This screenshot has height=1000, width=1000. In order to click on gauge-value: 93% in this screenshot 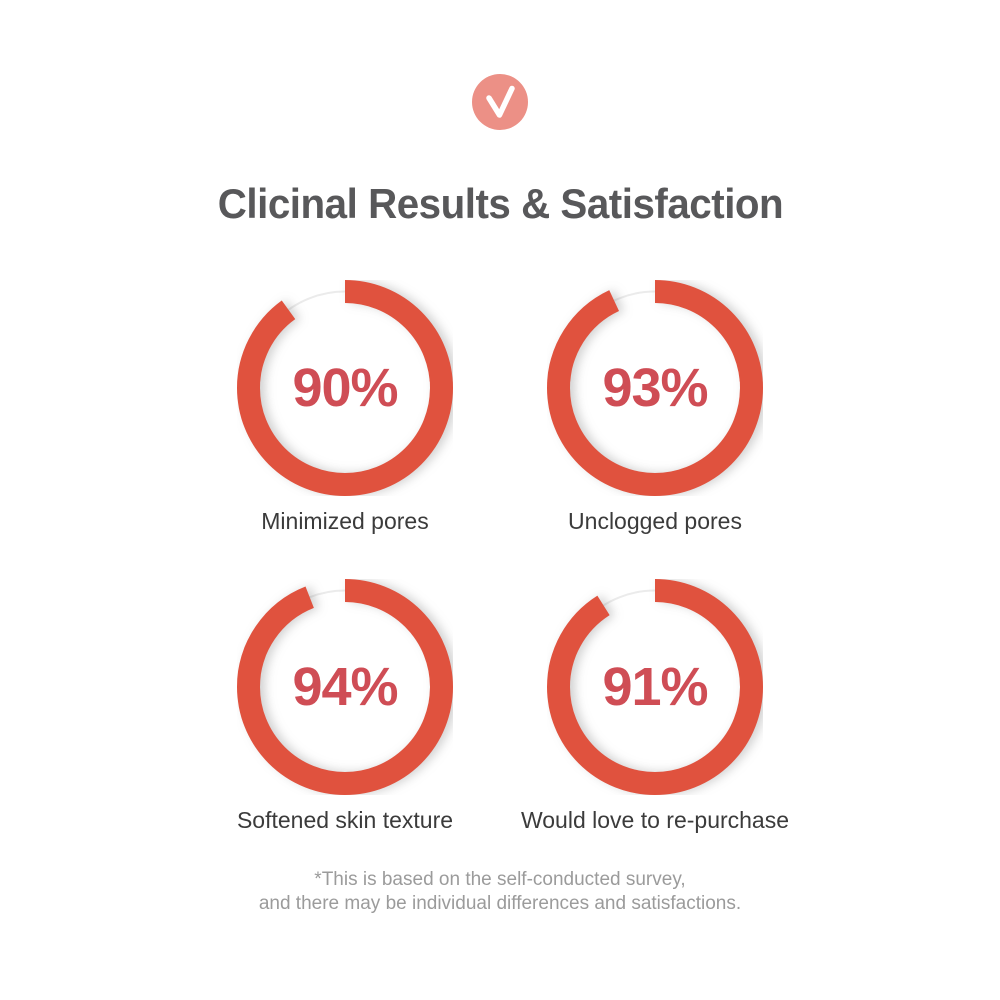, I will do `click(655, 388)`.